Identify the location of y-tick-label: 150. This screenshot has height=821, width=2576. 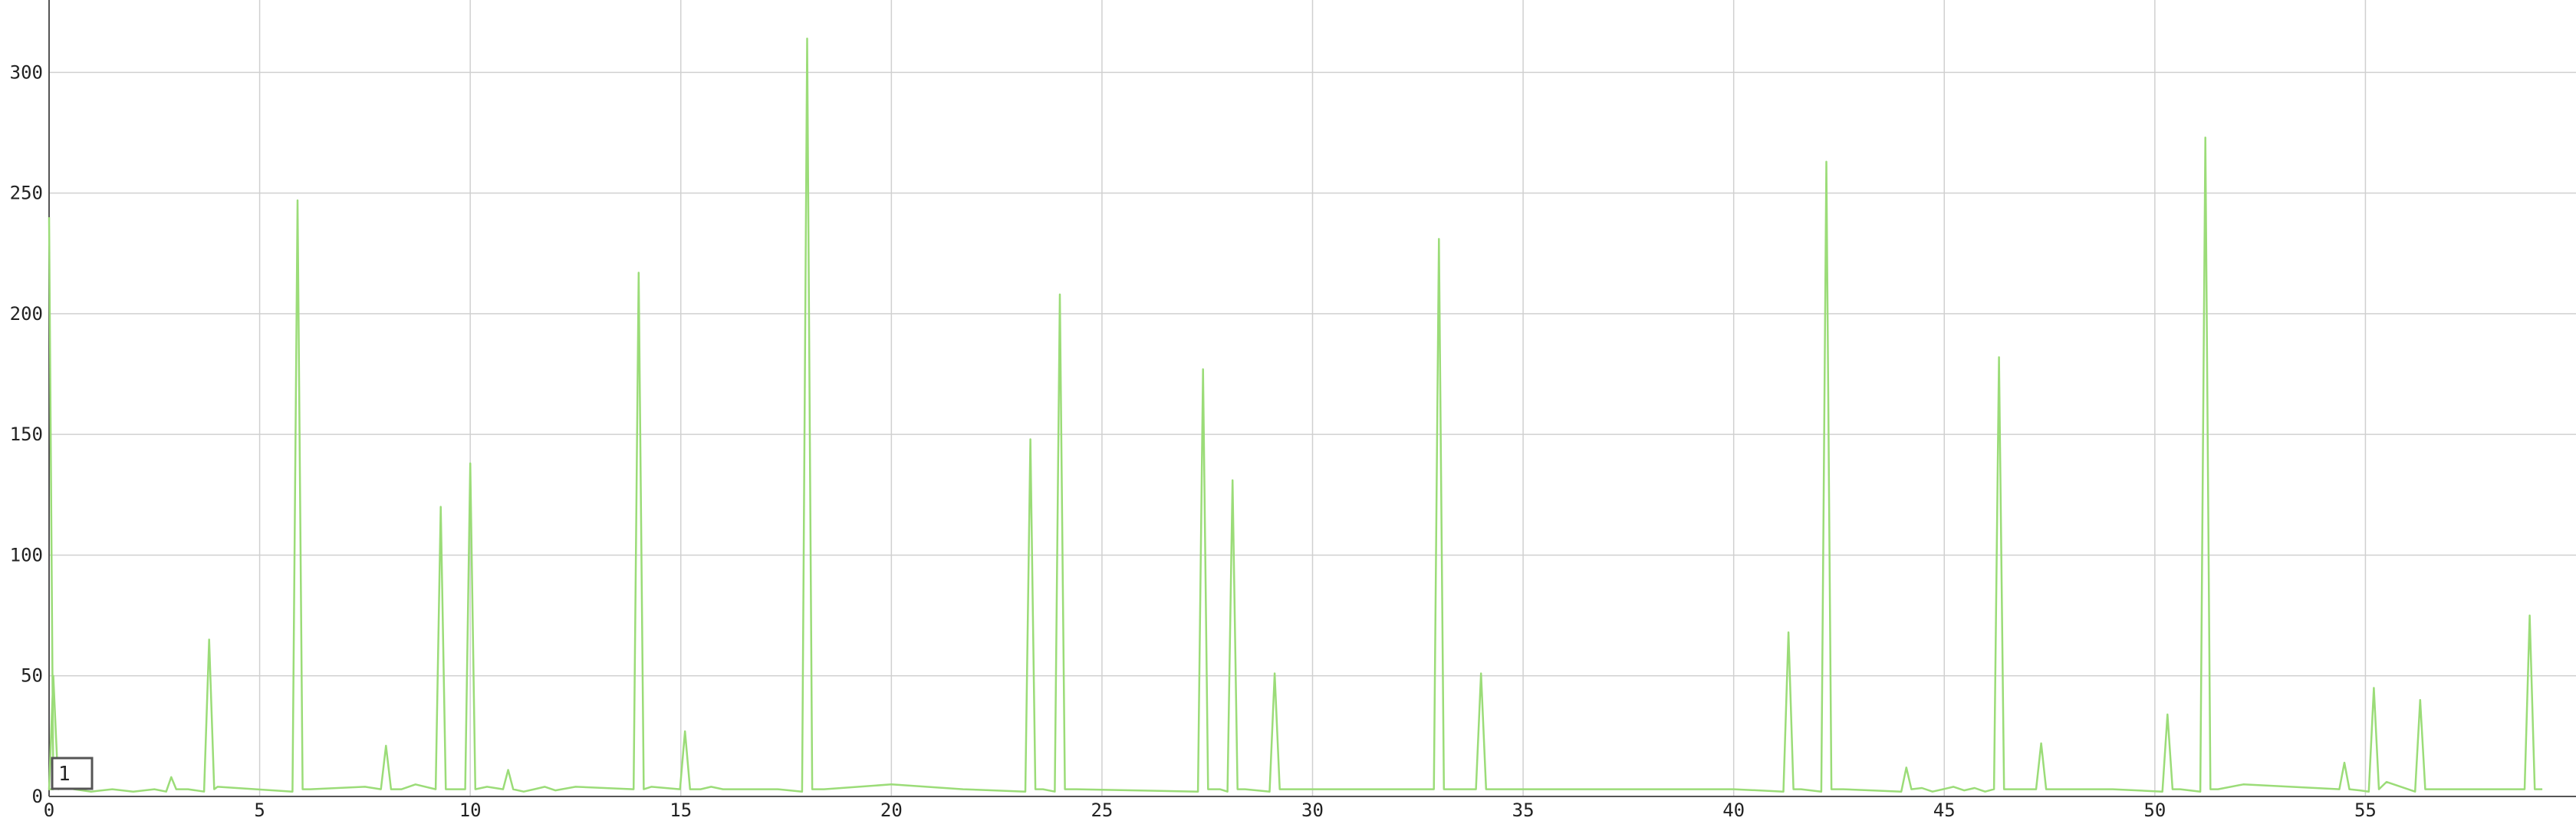
(26, 434).